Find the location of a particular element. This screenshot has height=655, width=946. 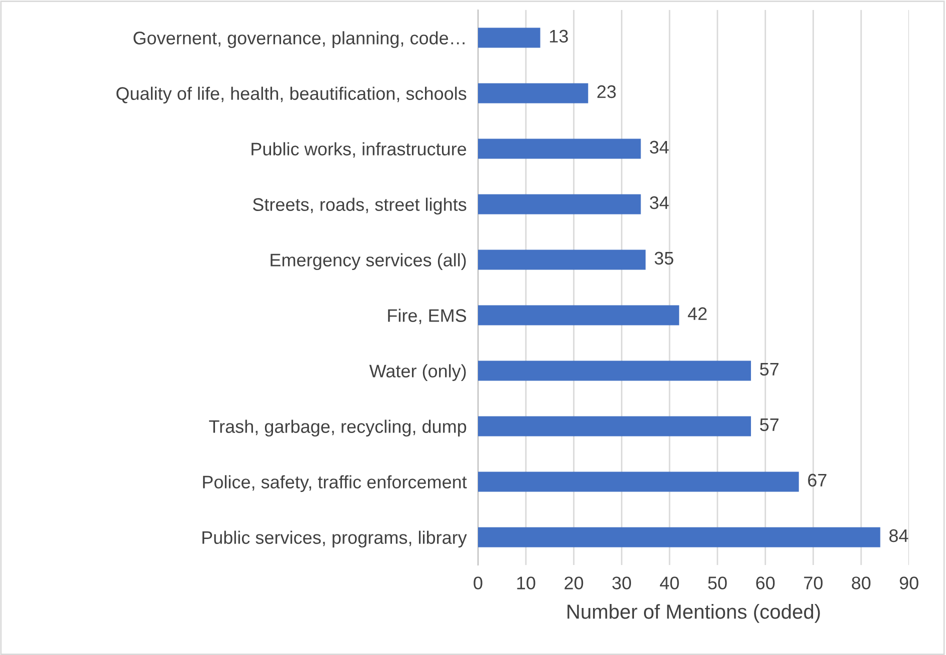

x-tick-label: 70 is located at coordinates (813, 583).